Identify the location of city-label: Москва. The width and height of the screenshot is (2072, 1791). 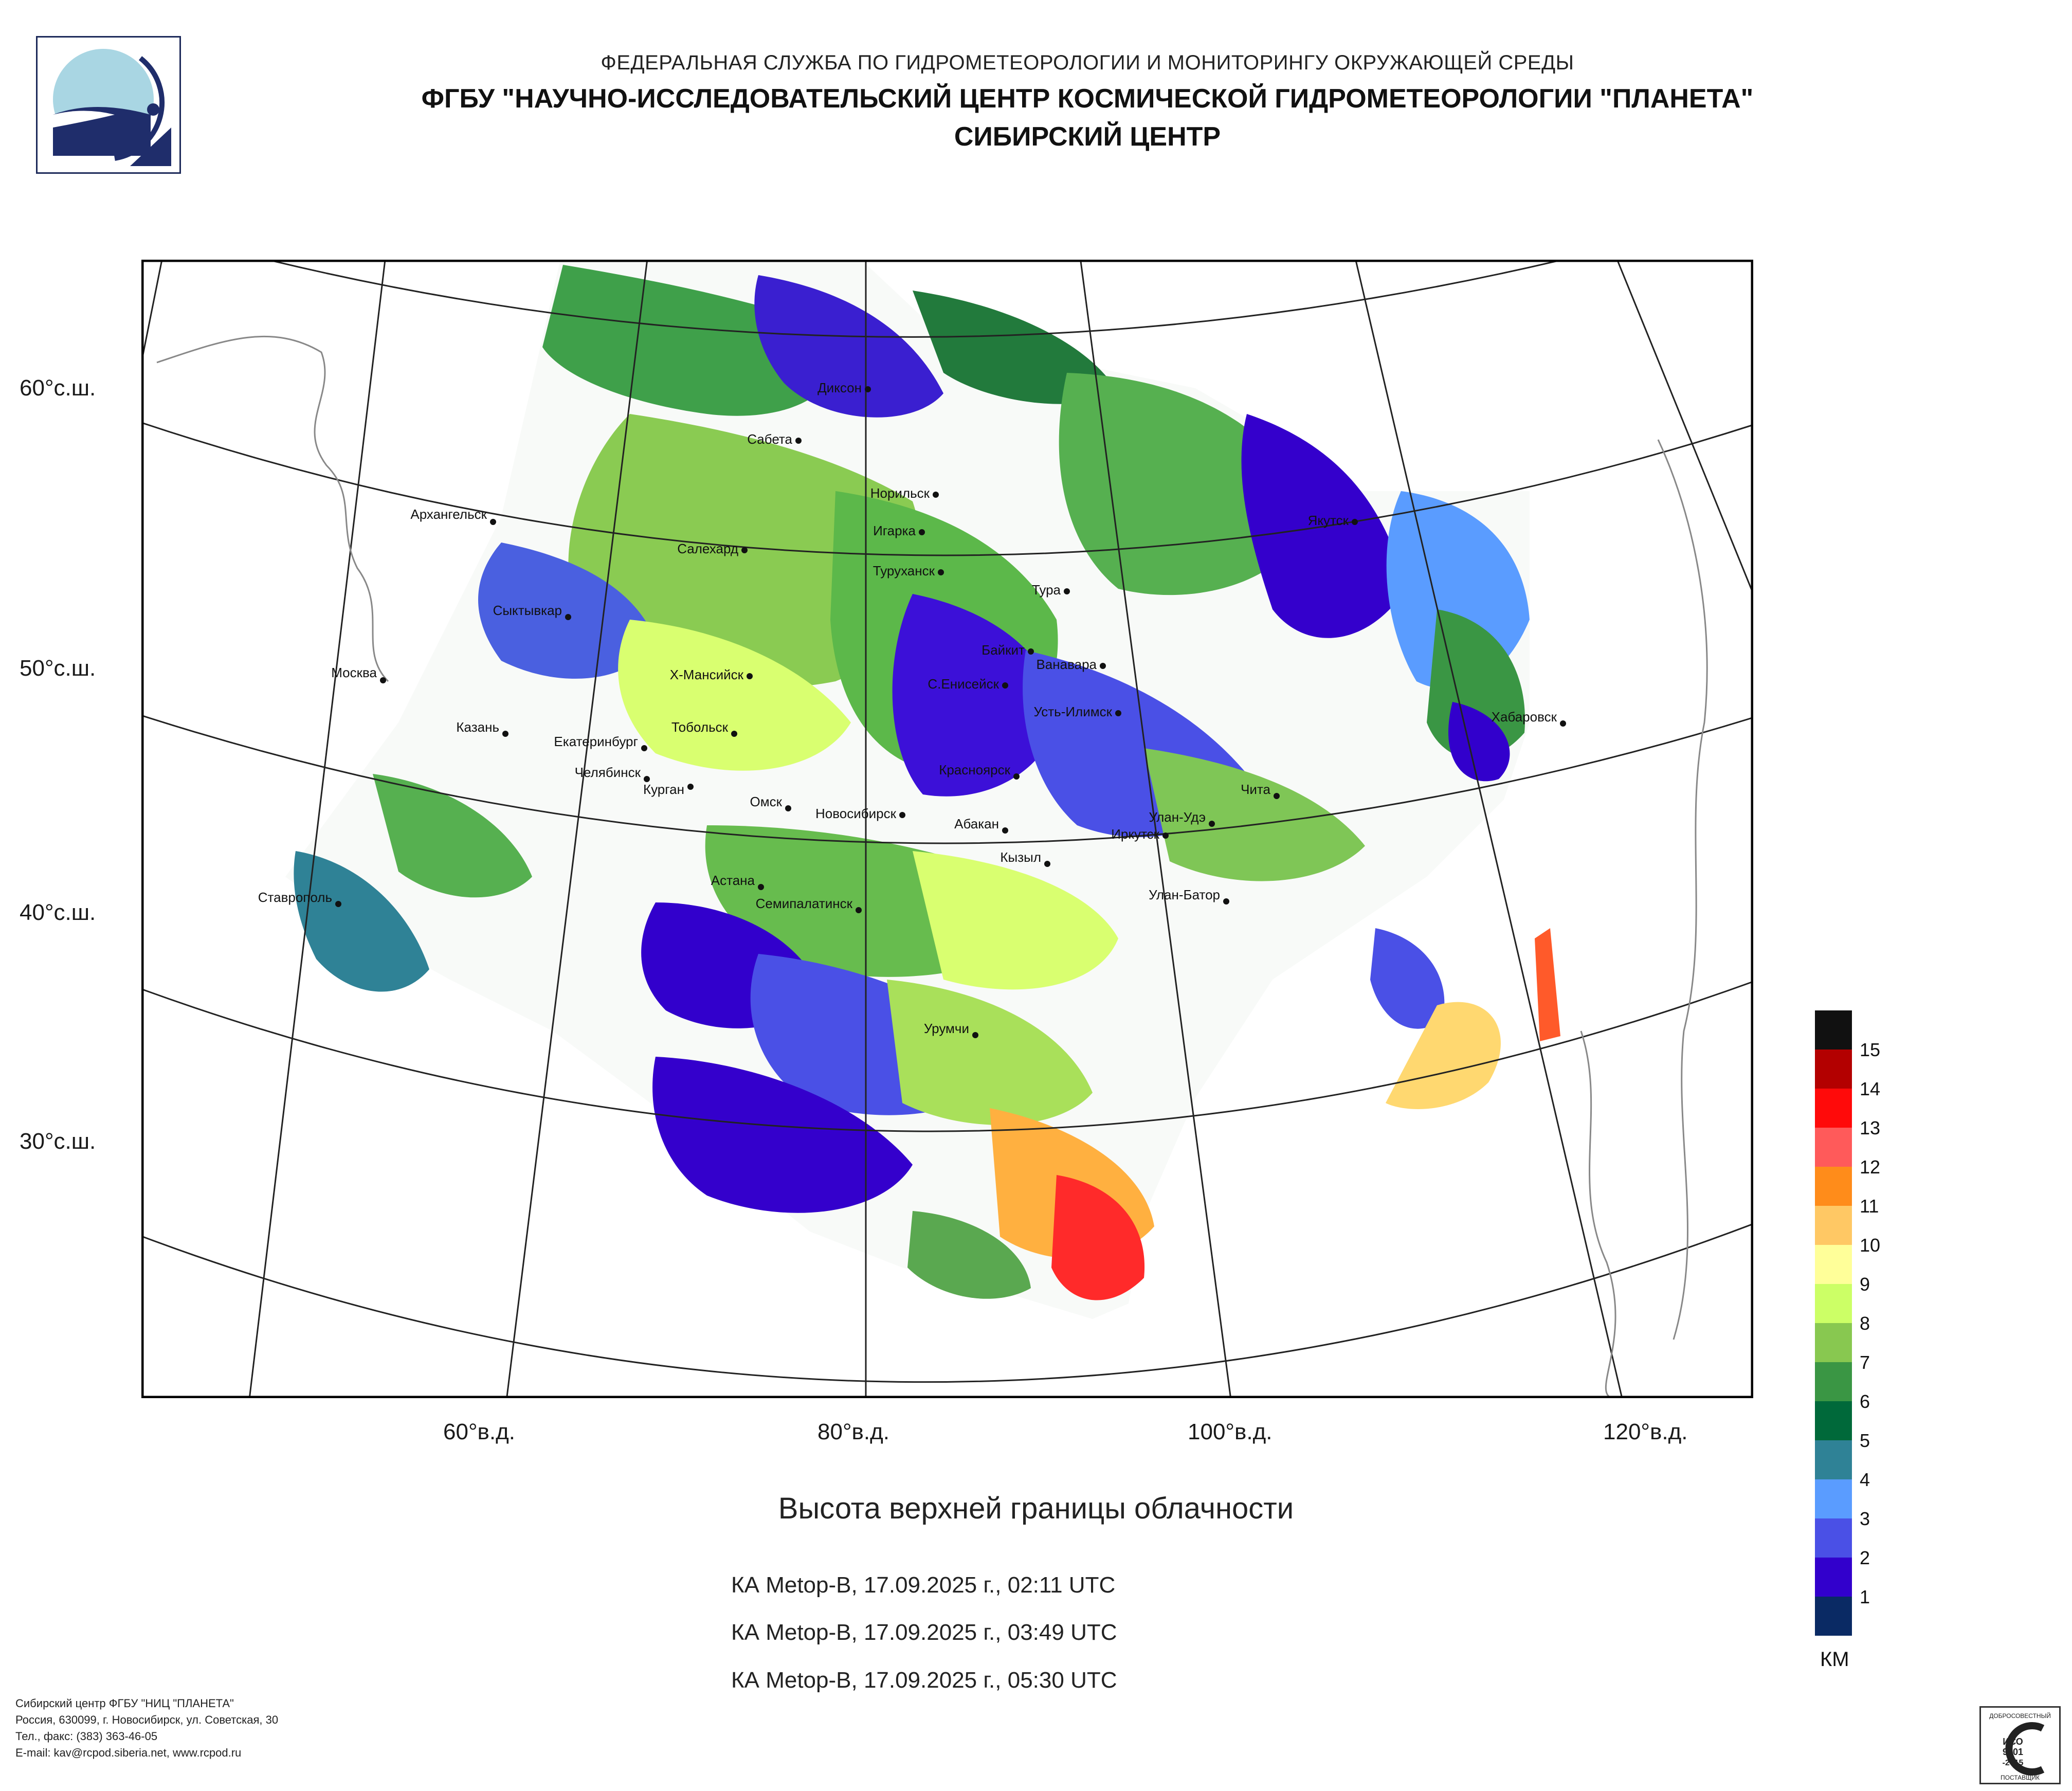
(354, 672).